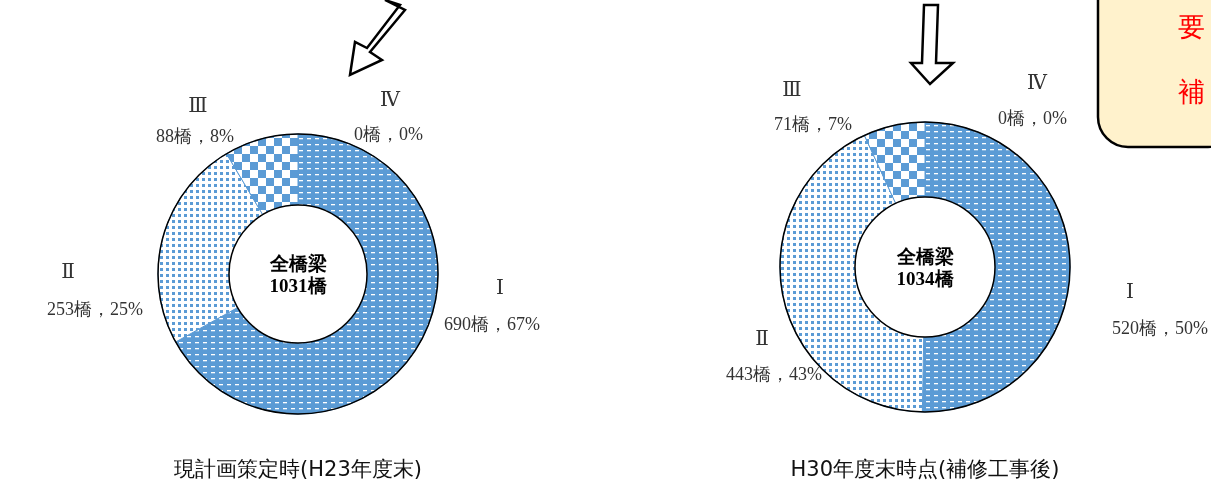  What do you see at coordinates (95, 309) in the screenshot?
I see `data-label: 253橋，25%` at bounding box center [95, 309].